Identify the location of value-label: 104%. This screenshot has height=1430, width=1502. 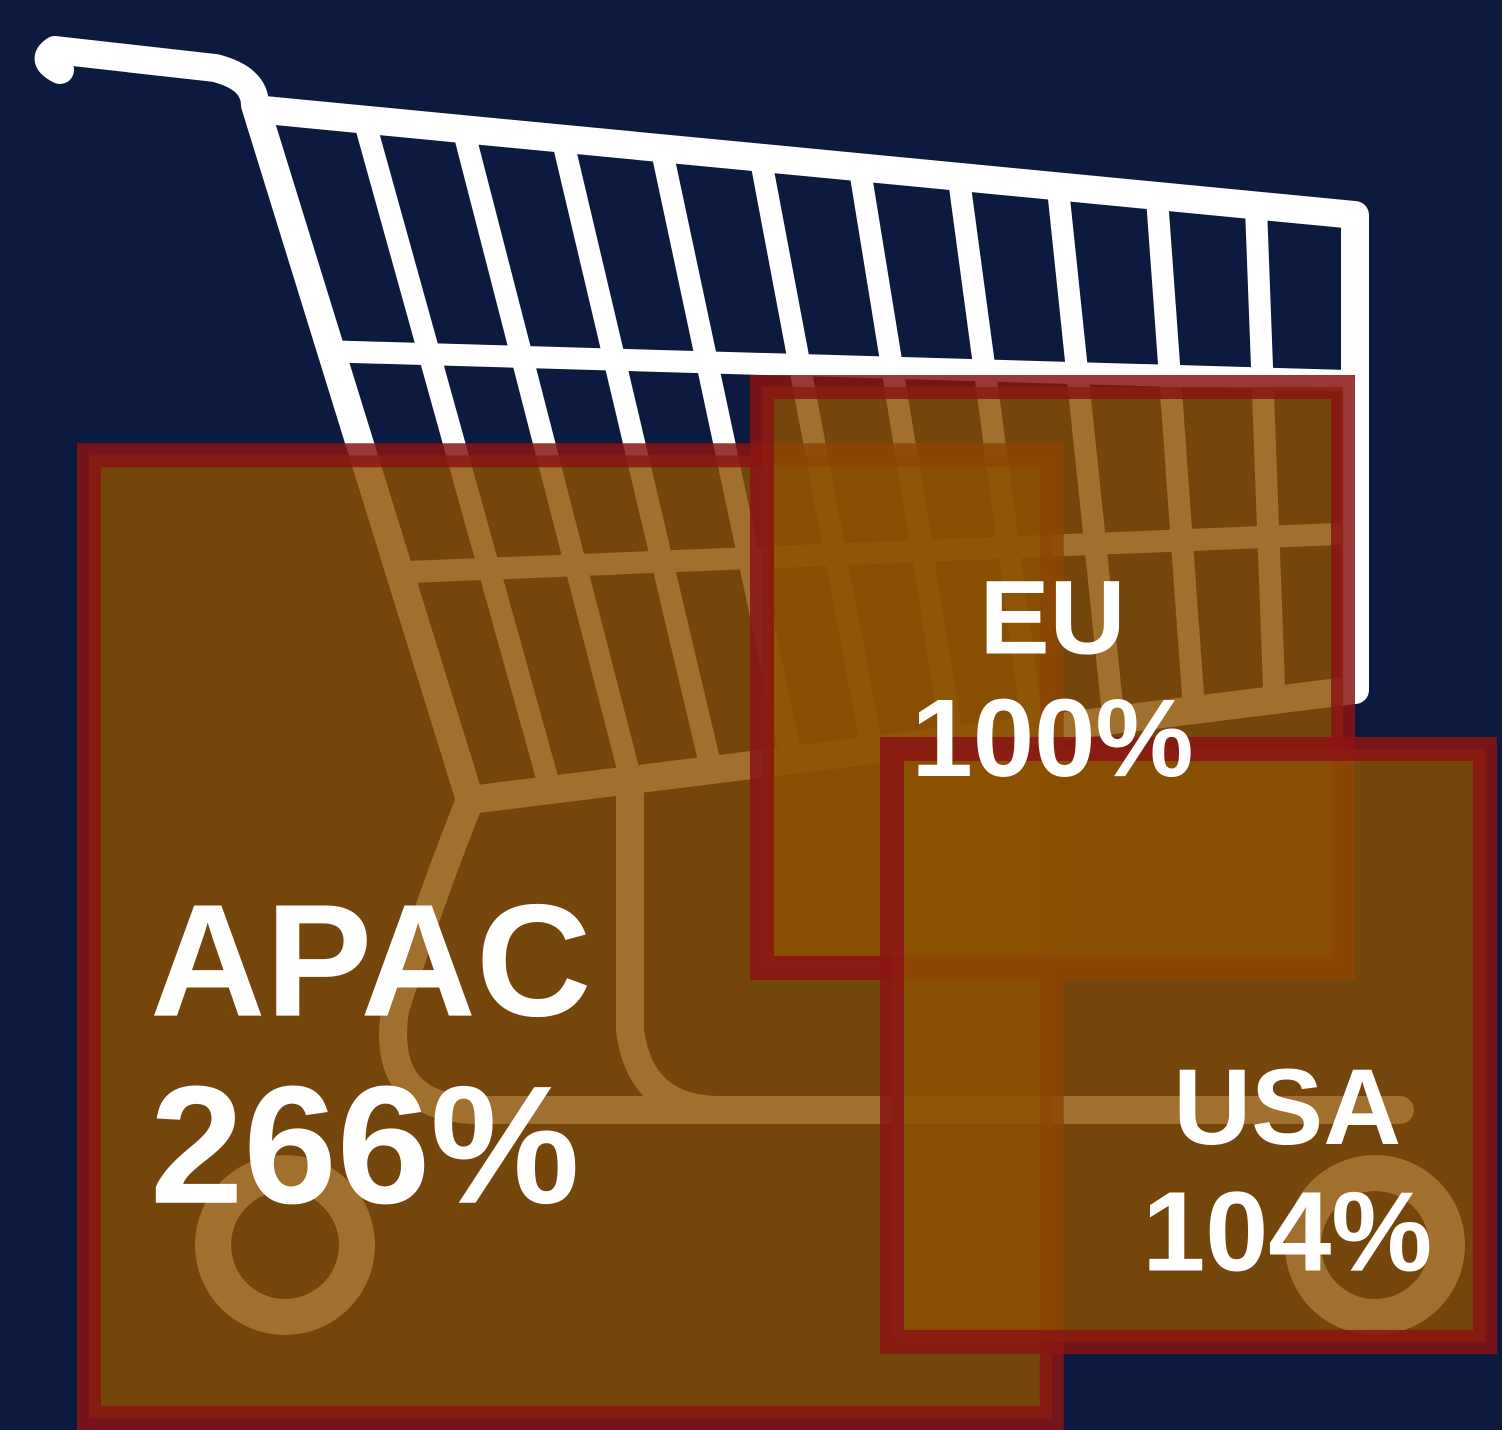
(1287, 1232).